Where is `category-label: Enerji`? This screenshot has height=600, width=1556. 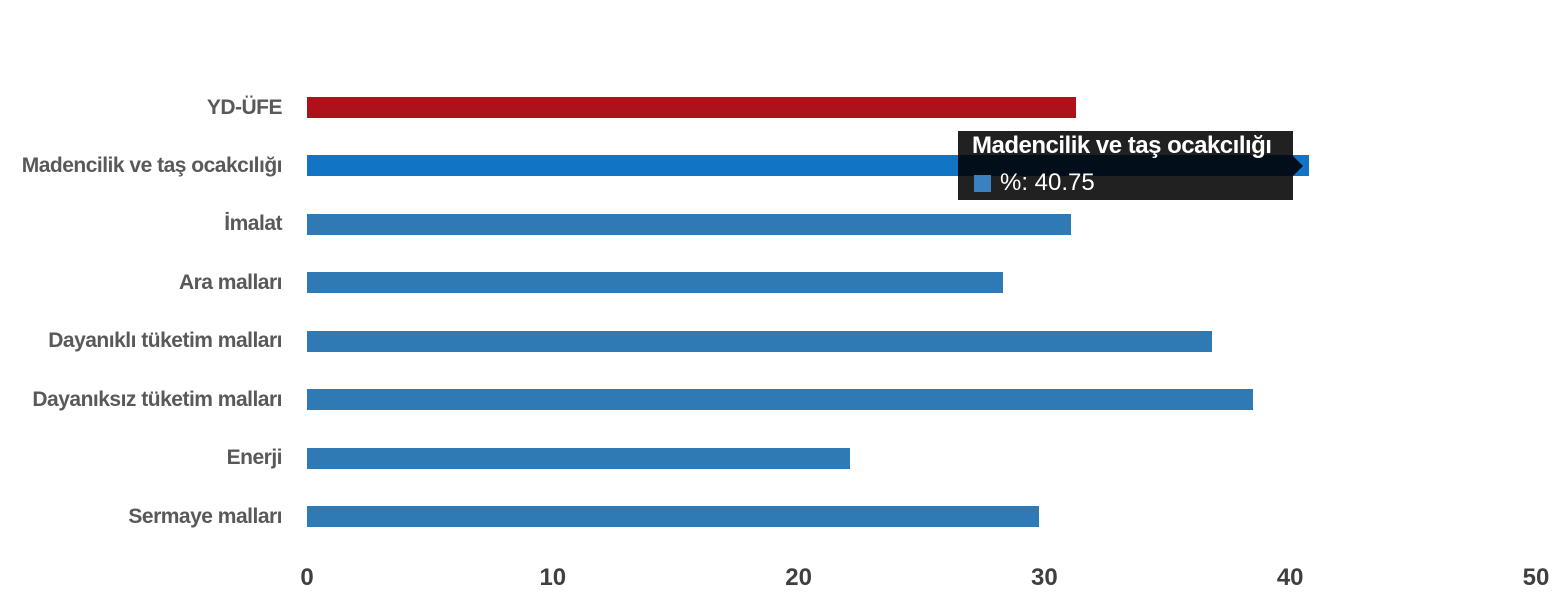 category-label: Enerji is located at coordinates (254, 458).